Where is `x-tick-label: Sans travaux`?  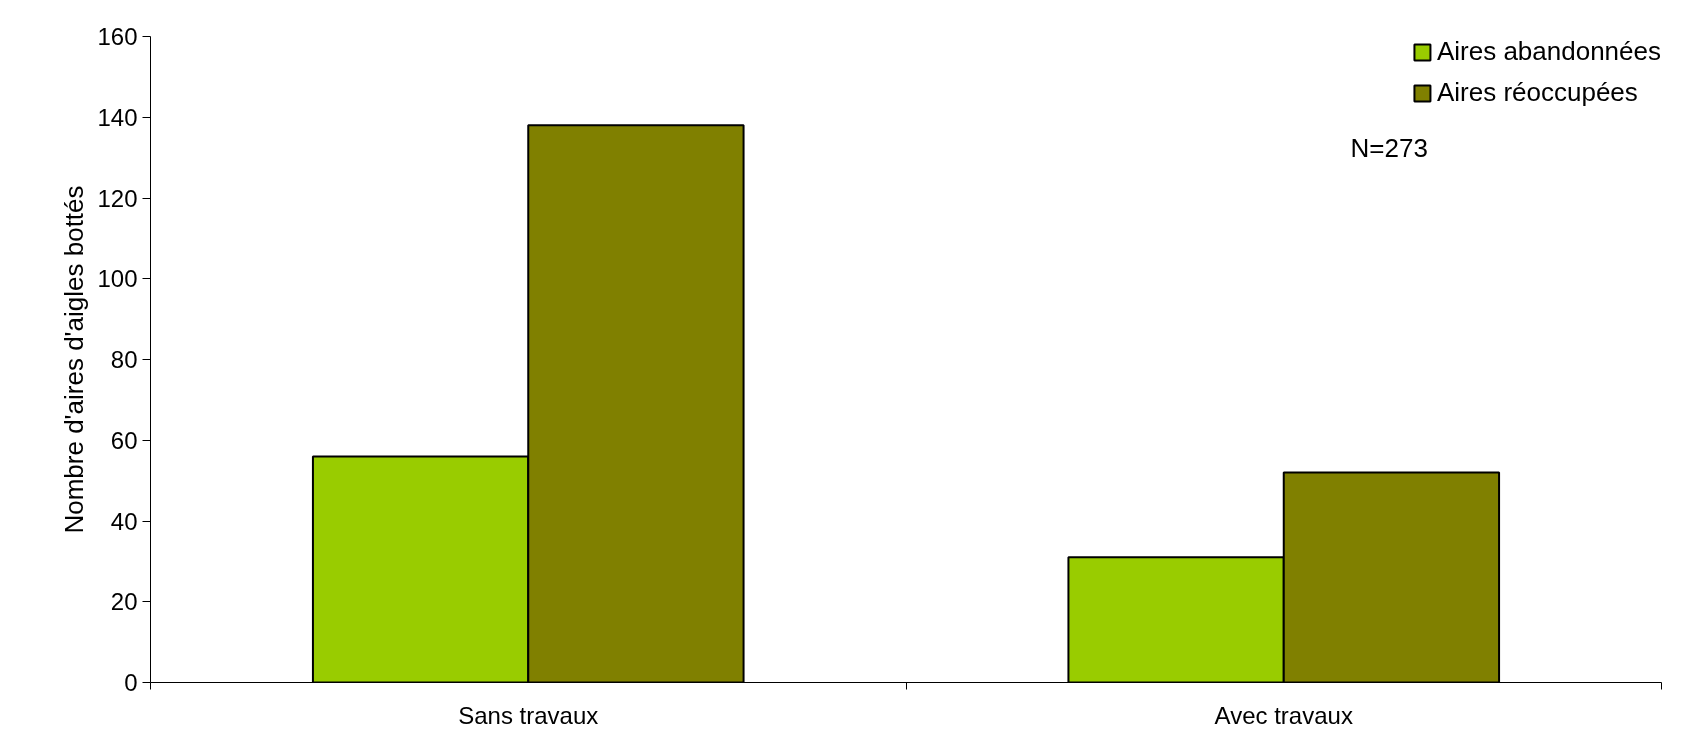 x-tick-label: Sans travaux is located at coordinates (528, 715).